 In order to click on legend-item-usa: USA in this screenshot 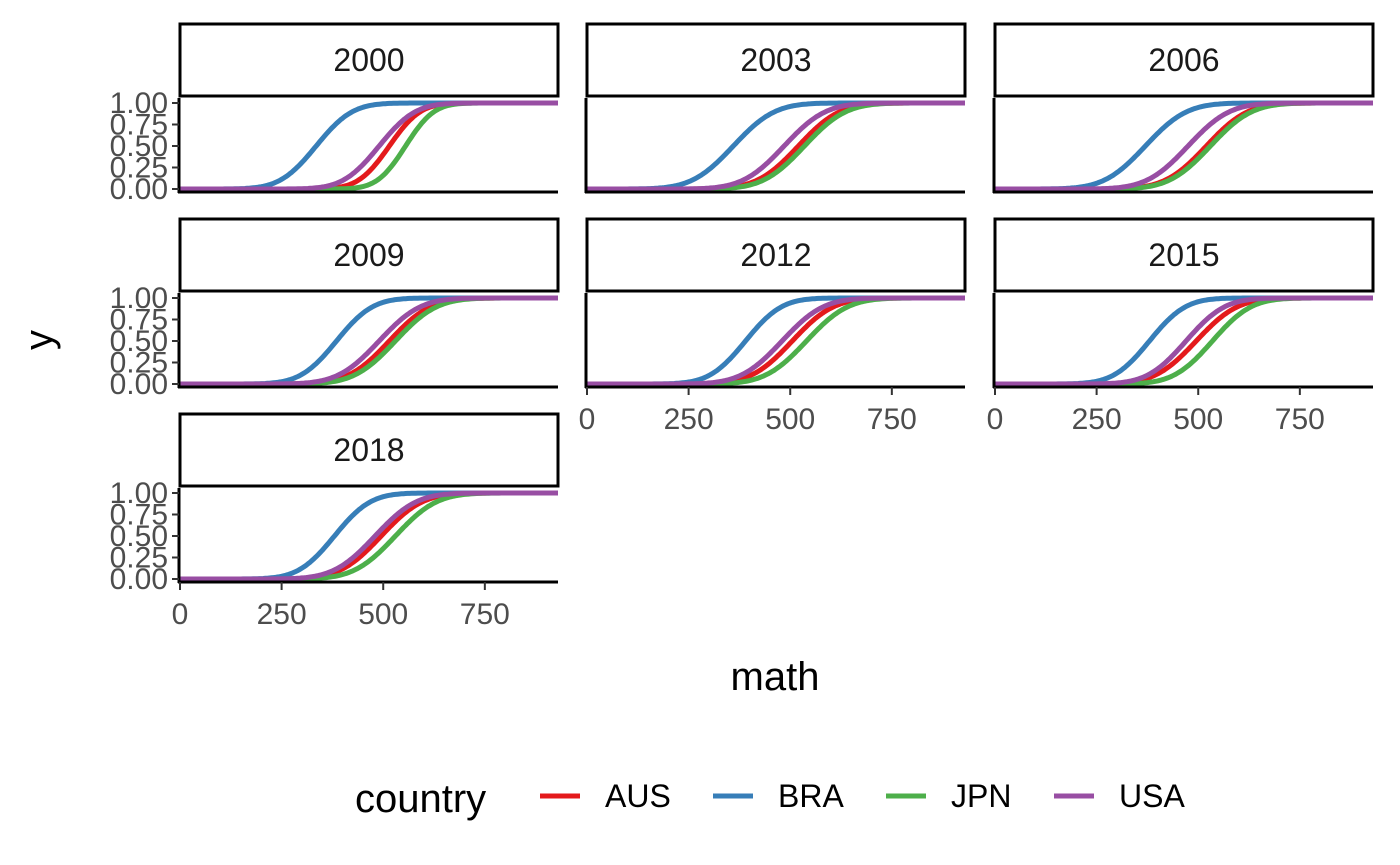, I will do `click(1119, 796)`.